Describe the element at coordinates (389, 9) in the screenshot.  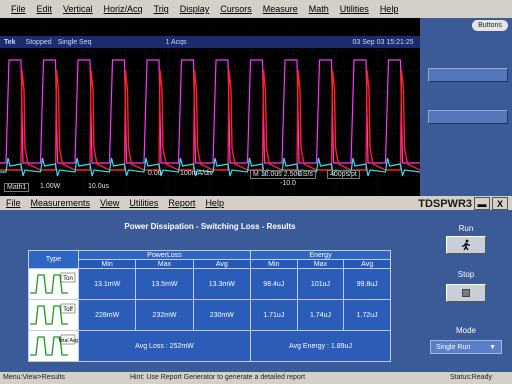
I see `menu-help: Help` at that location.